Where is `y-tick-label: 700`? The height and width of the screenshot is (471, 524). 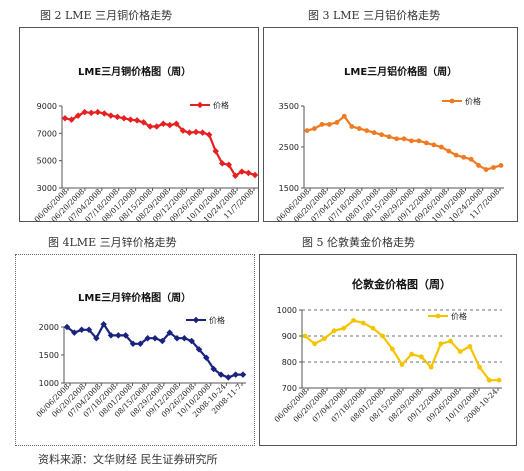
y-tick-label: 700 is located at coordinates (289, 388).